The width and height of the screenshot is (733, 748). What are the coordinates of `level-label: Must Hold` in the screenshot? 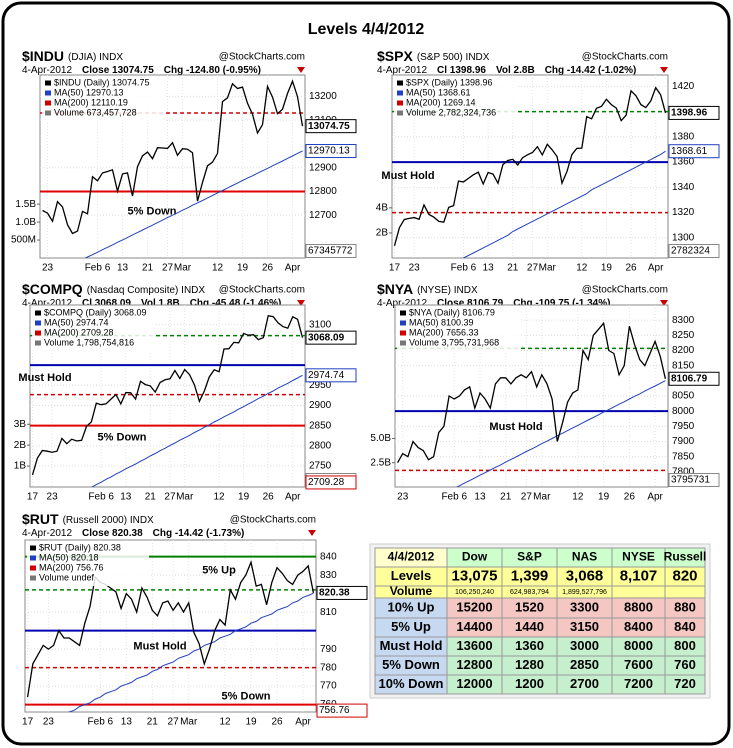 It's located at (407, 176).